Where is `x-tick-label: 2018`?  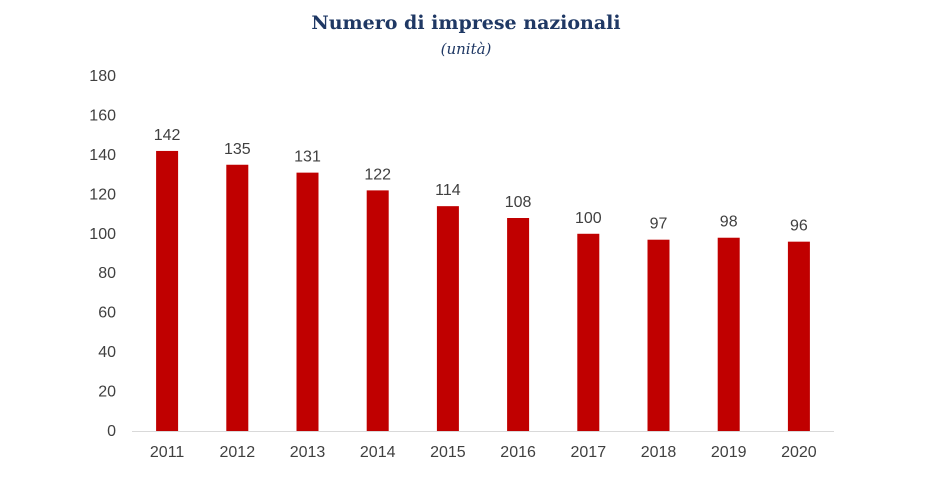 x-tick-label: 2018 is located at coordinates (659, 452).